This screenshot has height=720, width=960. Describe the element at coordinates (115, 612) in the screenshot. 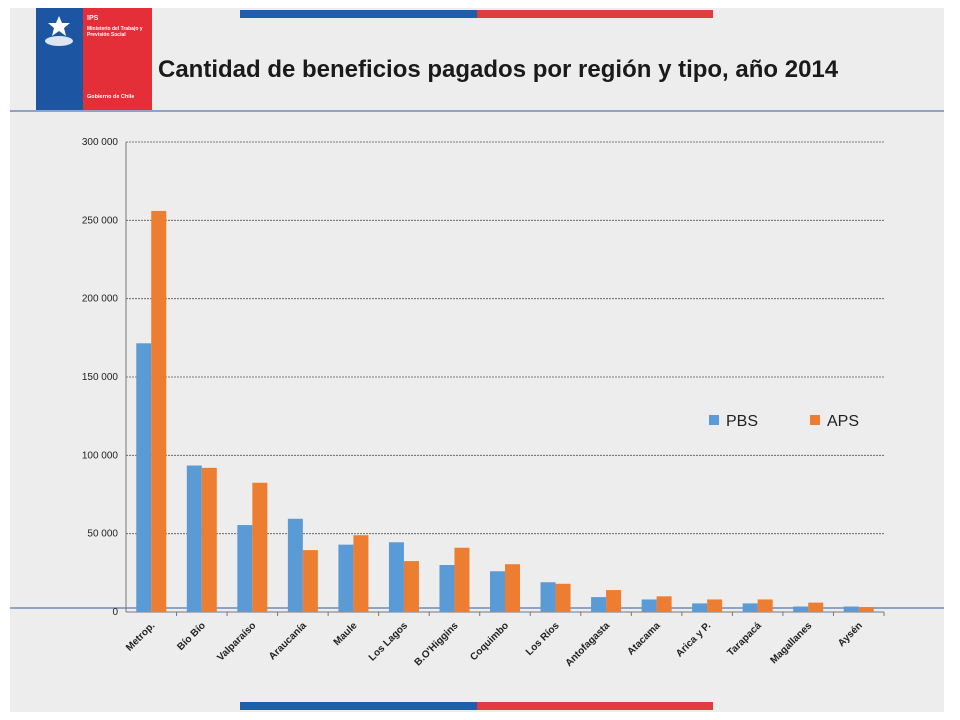

I see `y-tick-label: 0` at that location.